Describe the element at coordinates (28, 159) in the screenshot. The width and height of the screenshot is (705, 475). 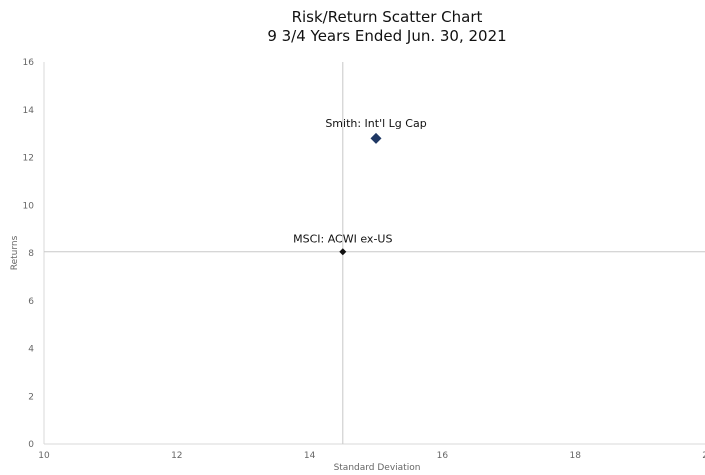
I see `y-tick-label: 12` at that location.